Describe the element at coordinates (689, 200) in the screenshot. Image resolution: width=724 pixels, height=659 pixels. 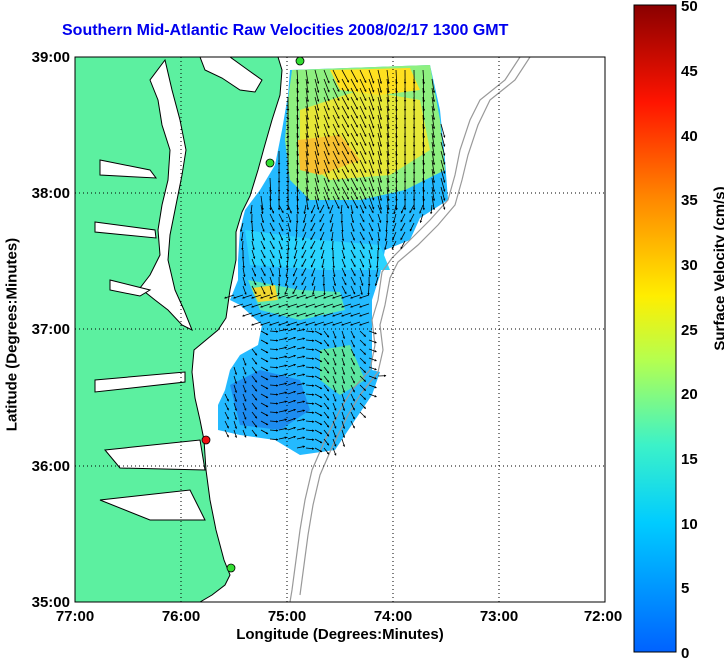
I see `colorbar-tick-label: 35` at that location.